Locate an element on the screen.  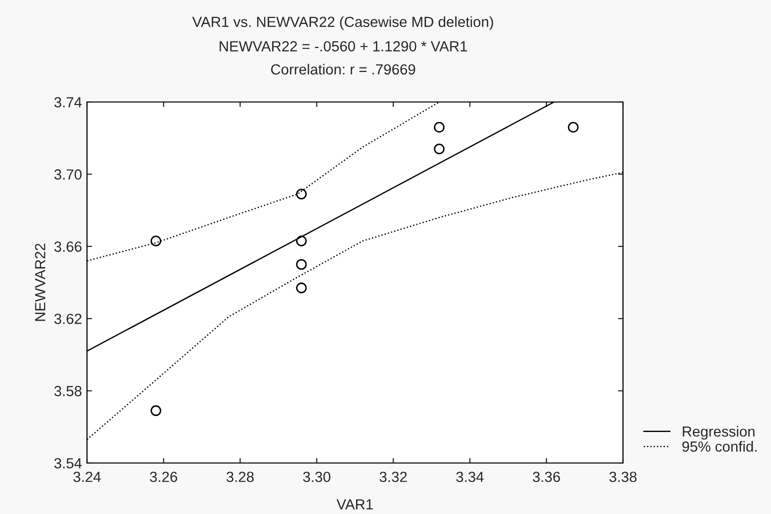
x-tick-label: 3.28 is located at coordinates (240, 477).